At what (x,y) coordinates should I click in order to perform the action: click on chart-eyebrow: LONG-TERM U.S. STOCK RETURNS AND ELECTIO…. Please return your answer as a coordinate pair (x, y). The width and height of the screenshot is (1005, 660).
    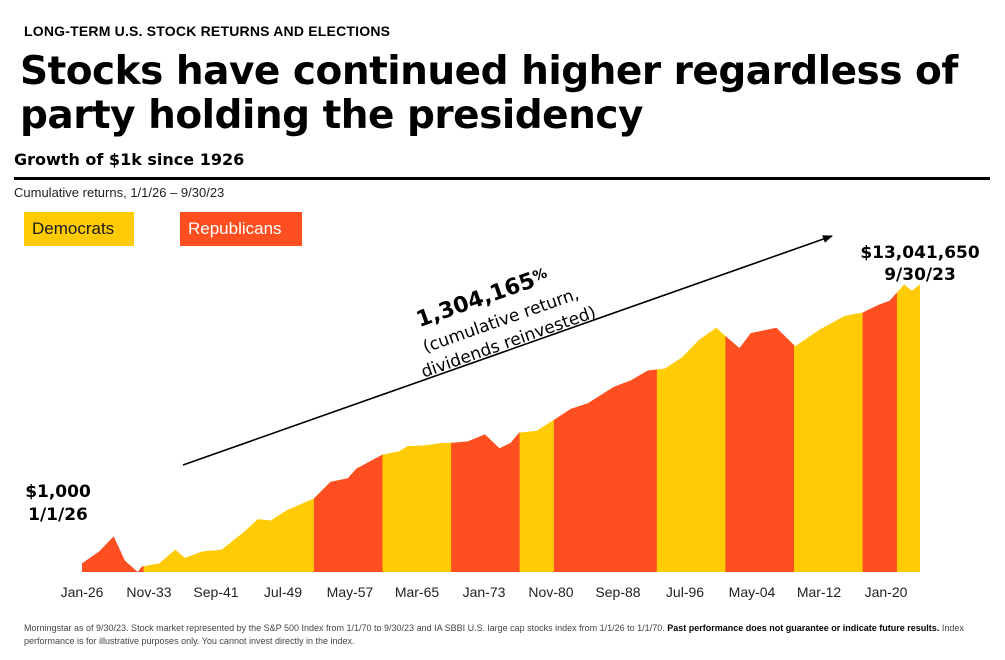
    Looking at the image, I should click on (207, 31).